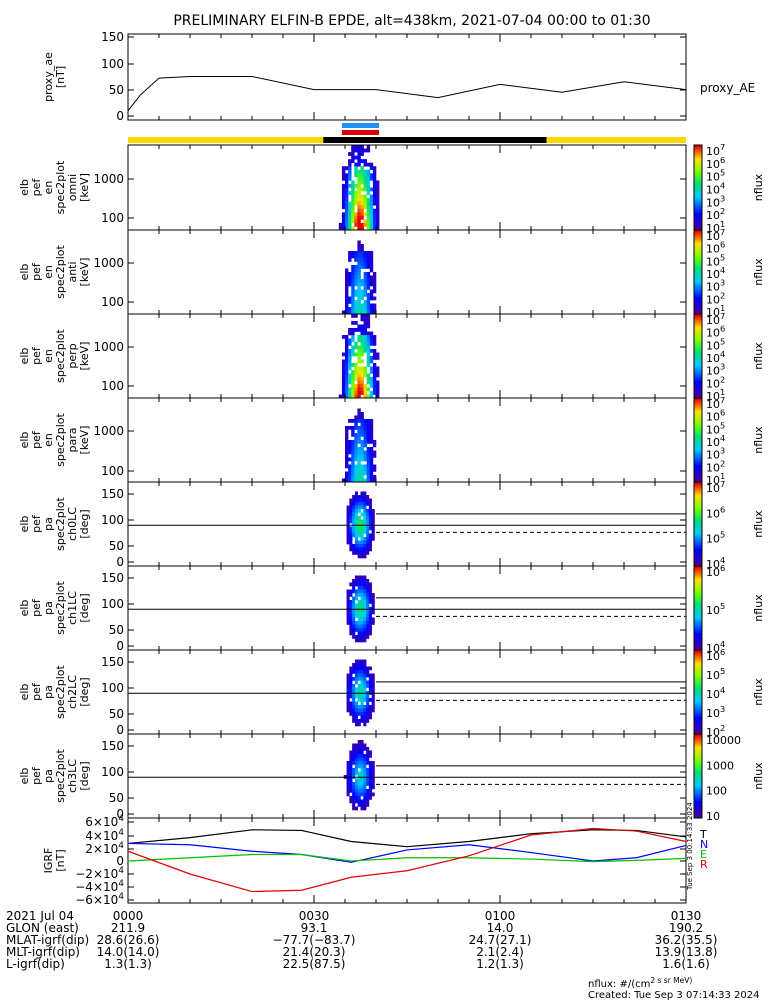  Describe the element at coordinates (715, 487) in the screenshot. I see `colorbar-tick-label: 10⁷` at that location.